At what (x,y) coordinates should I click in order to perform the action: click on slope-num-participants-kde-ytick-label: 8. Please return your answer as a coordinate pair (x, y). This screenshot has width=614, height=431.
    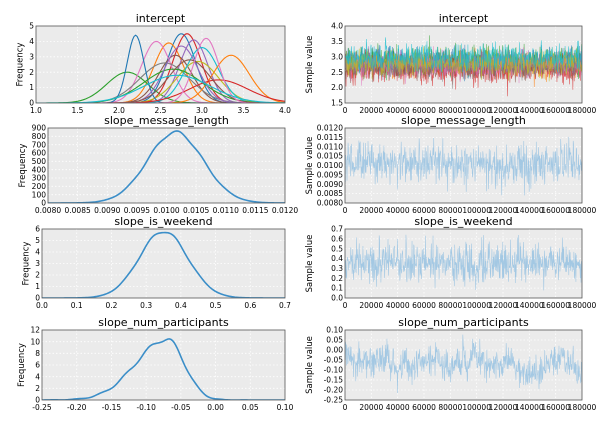
    Looking at the image, I should click on (37, 353).